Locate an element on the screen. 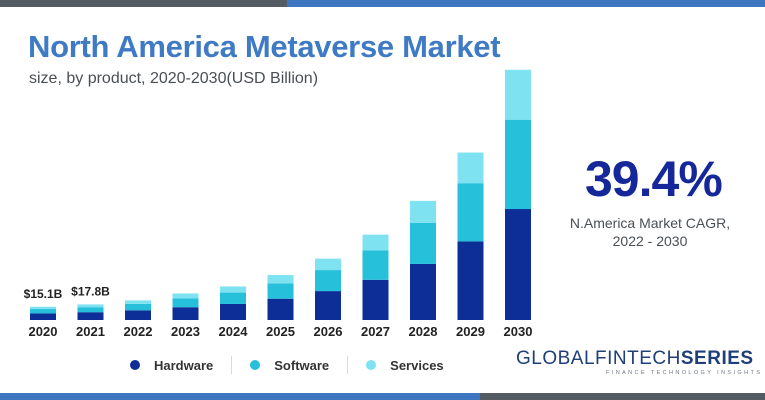 Image resolution: width=765 pixels, height=400 pixels. x-tick-label: 2021 is located at coordinates (90, 331).